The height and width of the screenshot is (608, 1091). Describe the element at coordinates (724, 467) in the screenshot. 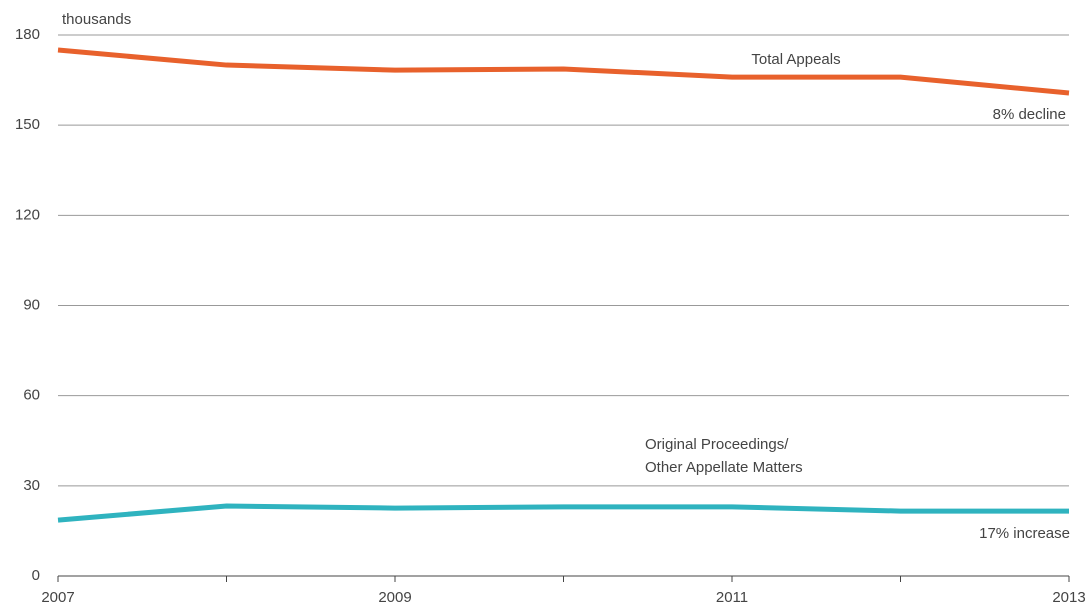

I see `annotation: Other Appellate Matters` at that location.